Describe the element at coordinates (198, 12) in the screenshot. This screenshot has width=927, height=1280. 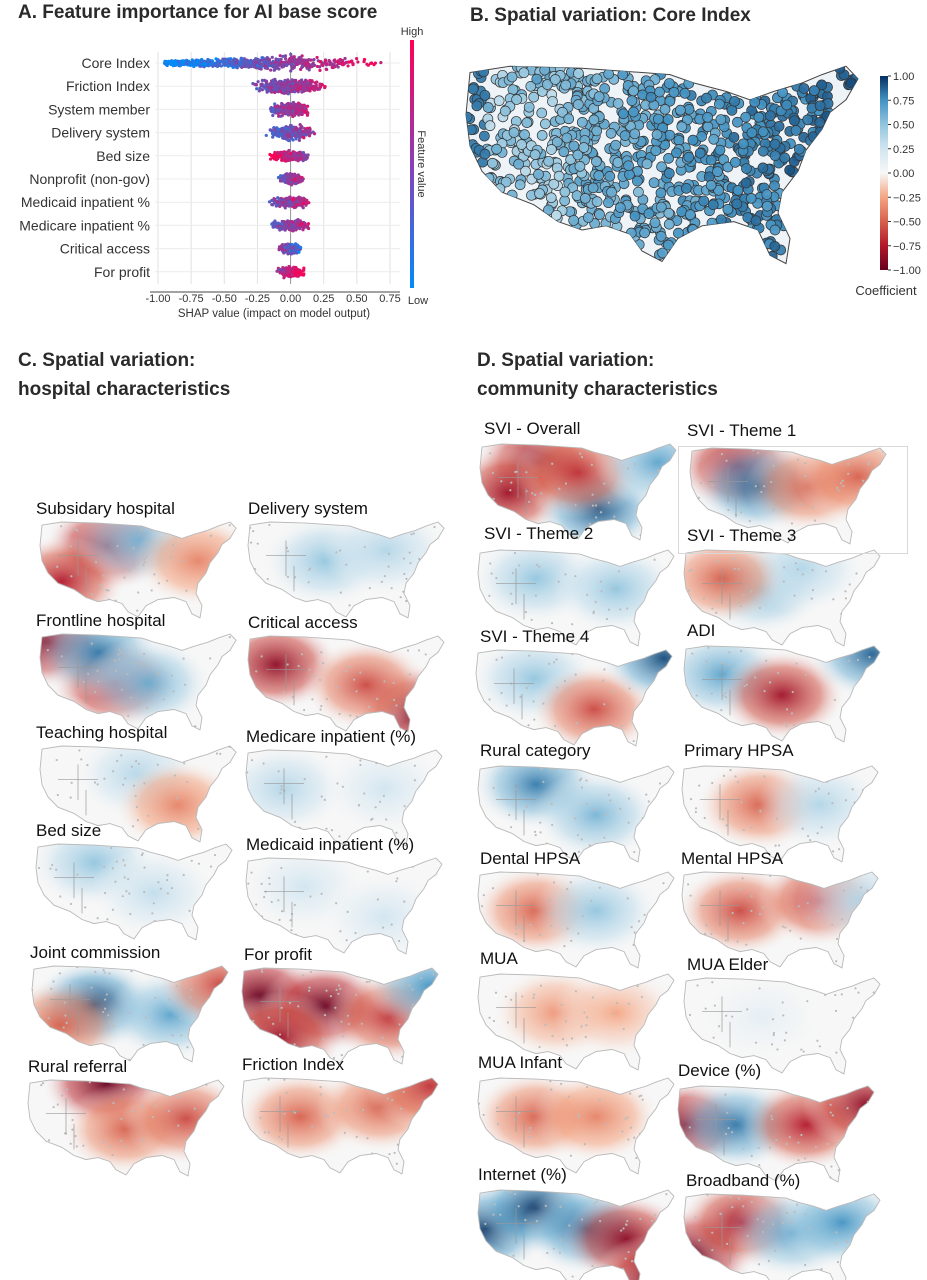
I see `panel-a-title: A. Feature importance for AI base score` at that location.